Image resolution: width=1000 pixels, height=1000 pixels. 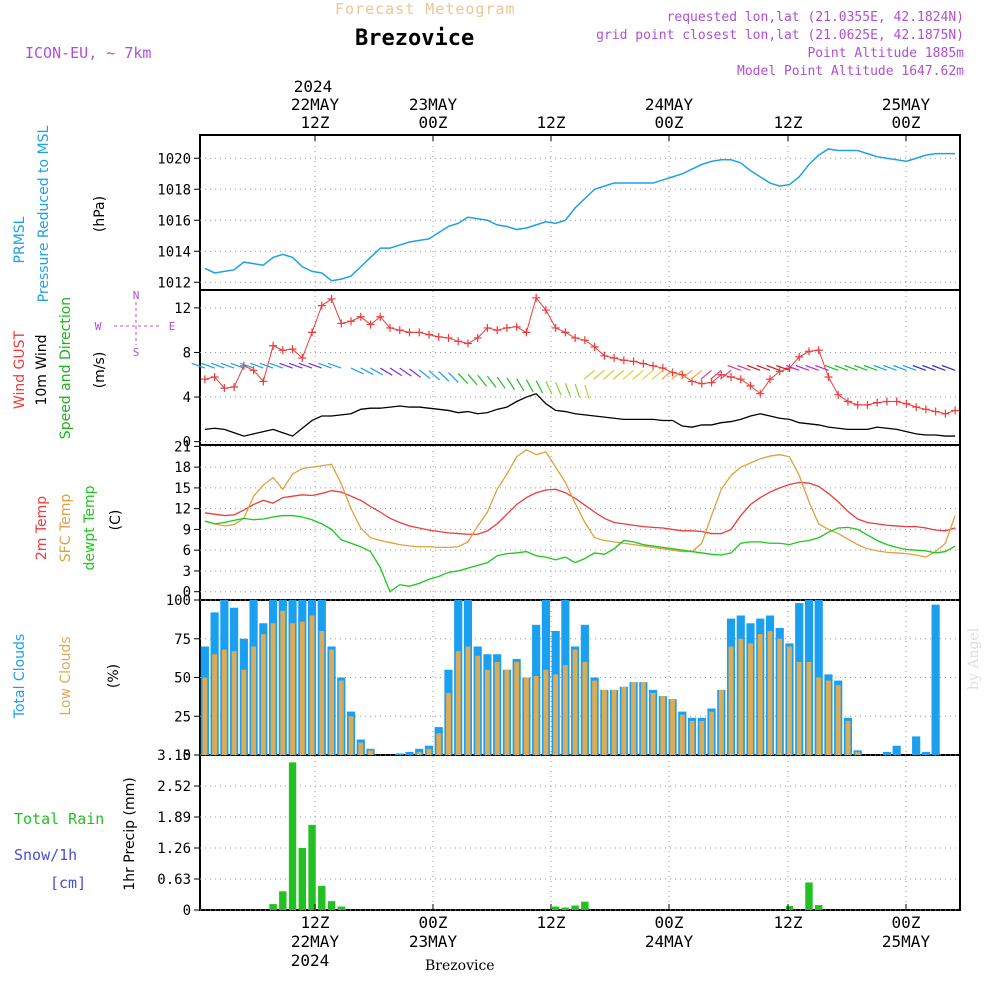 What do you see at coordinates (433, 941) in the screenshot?
I see `bottom-axis-day: 23MAY` at bounding box center [433, 941].